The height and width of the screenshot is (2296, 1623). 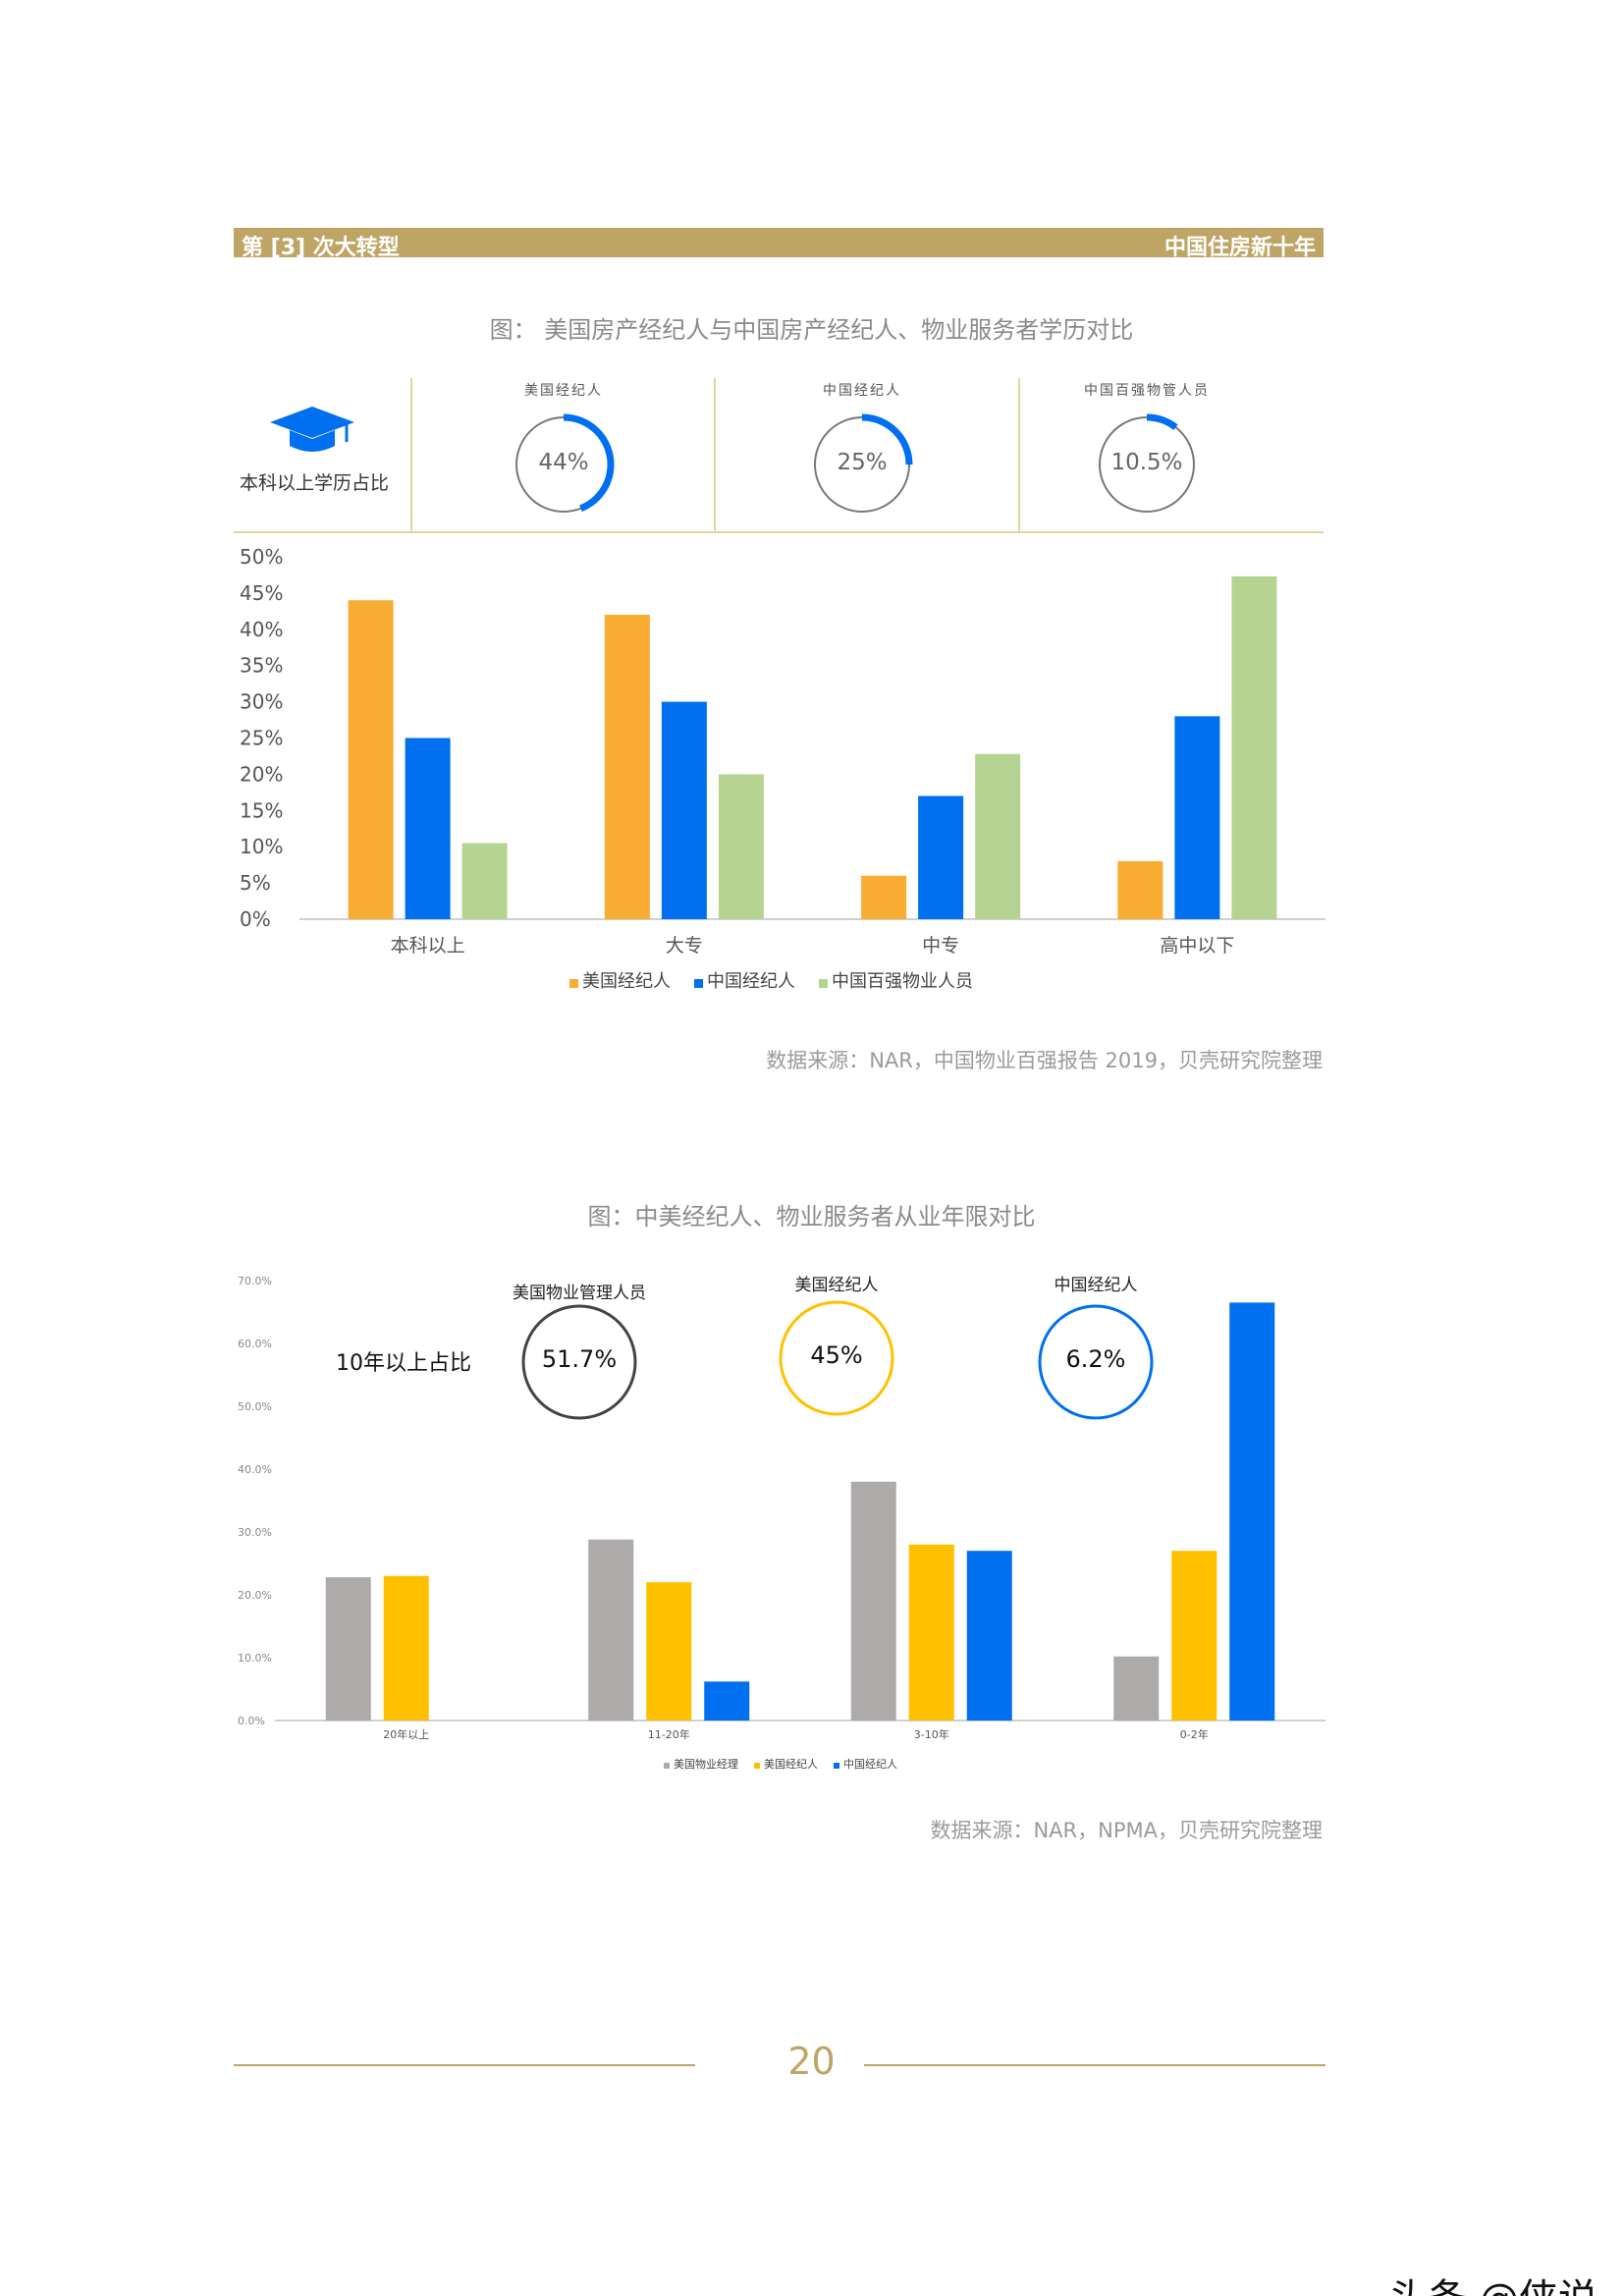 What do you see at coordinates (321, 248) in the screenshot?
I see `chapter-label: 第 [3] 次大转型` at bounding box center [321, 248].